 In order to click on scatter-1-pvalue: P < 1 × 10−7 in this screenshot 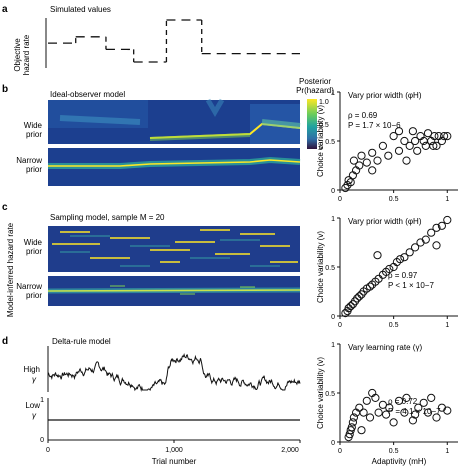, I will do `click(411, 285)`.